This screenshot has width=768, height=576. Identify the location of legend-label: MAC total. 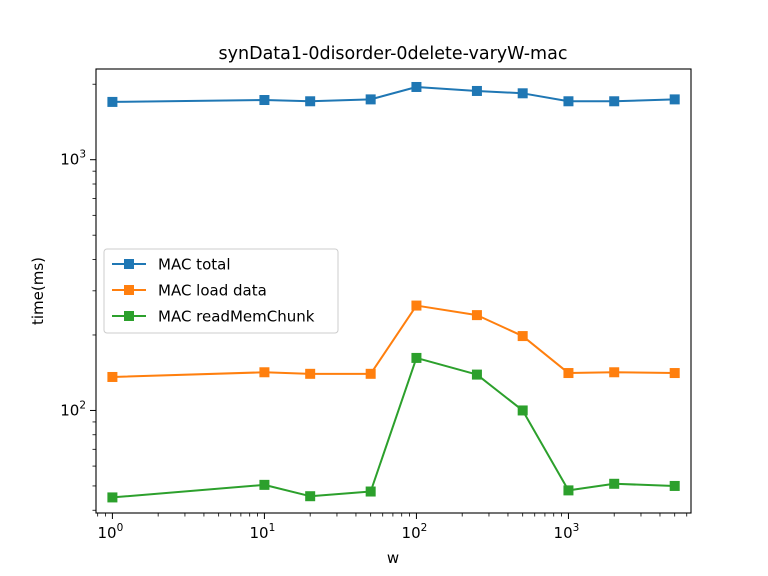
(194, 265).